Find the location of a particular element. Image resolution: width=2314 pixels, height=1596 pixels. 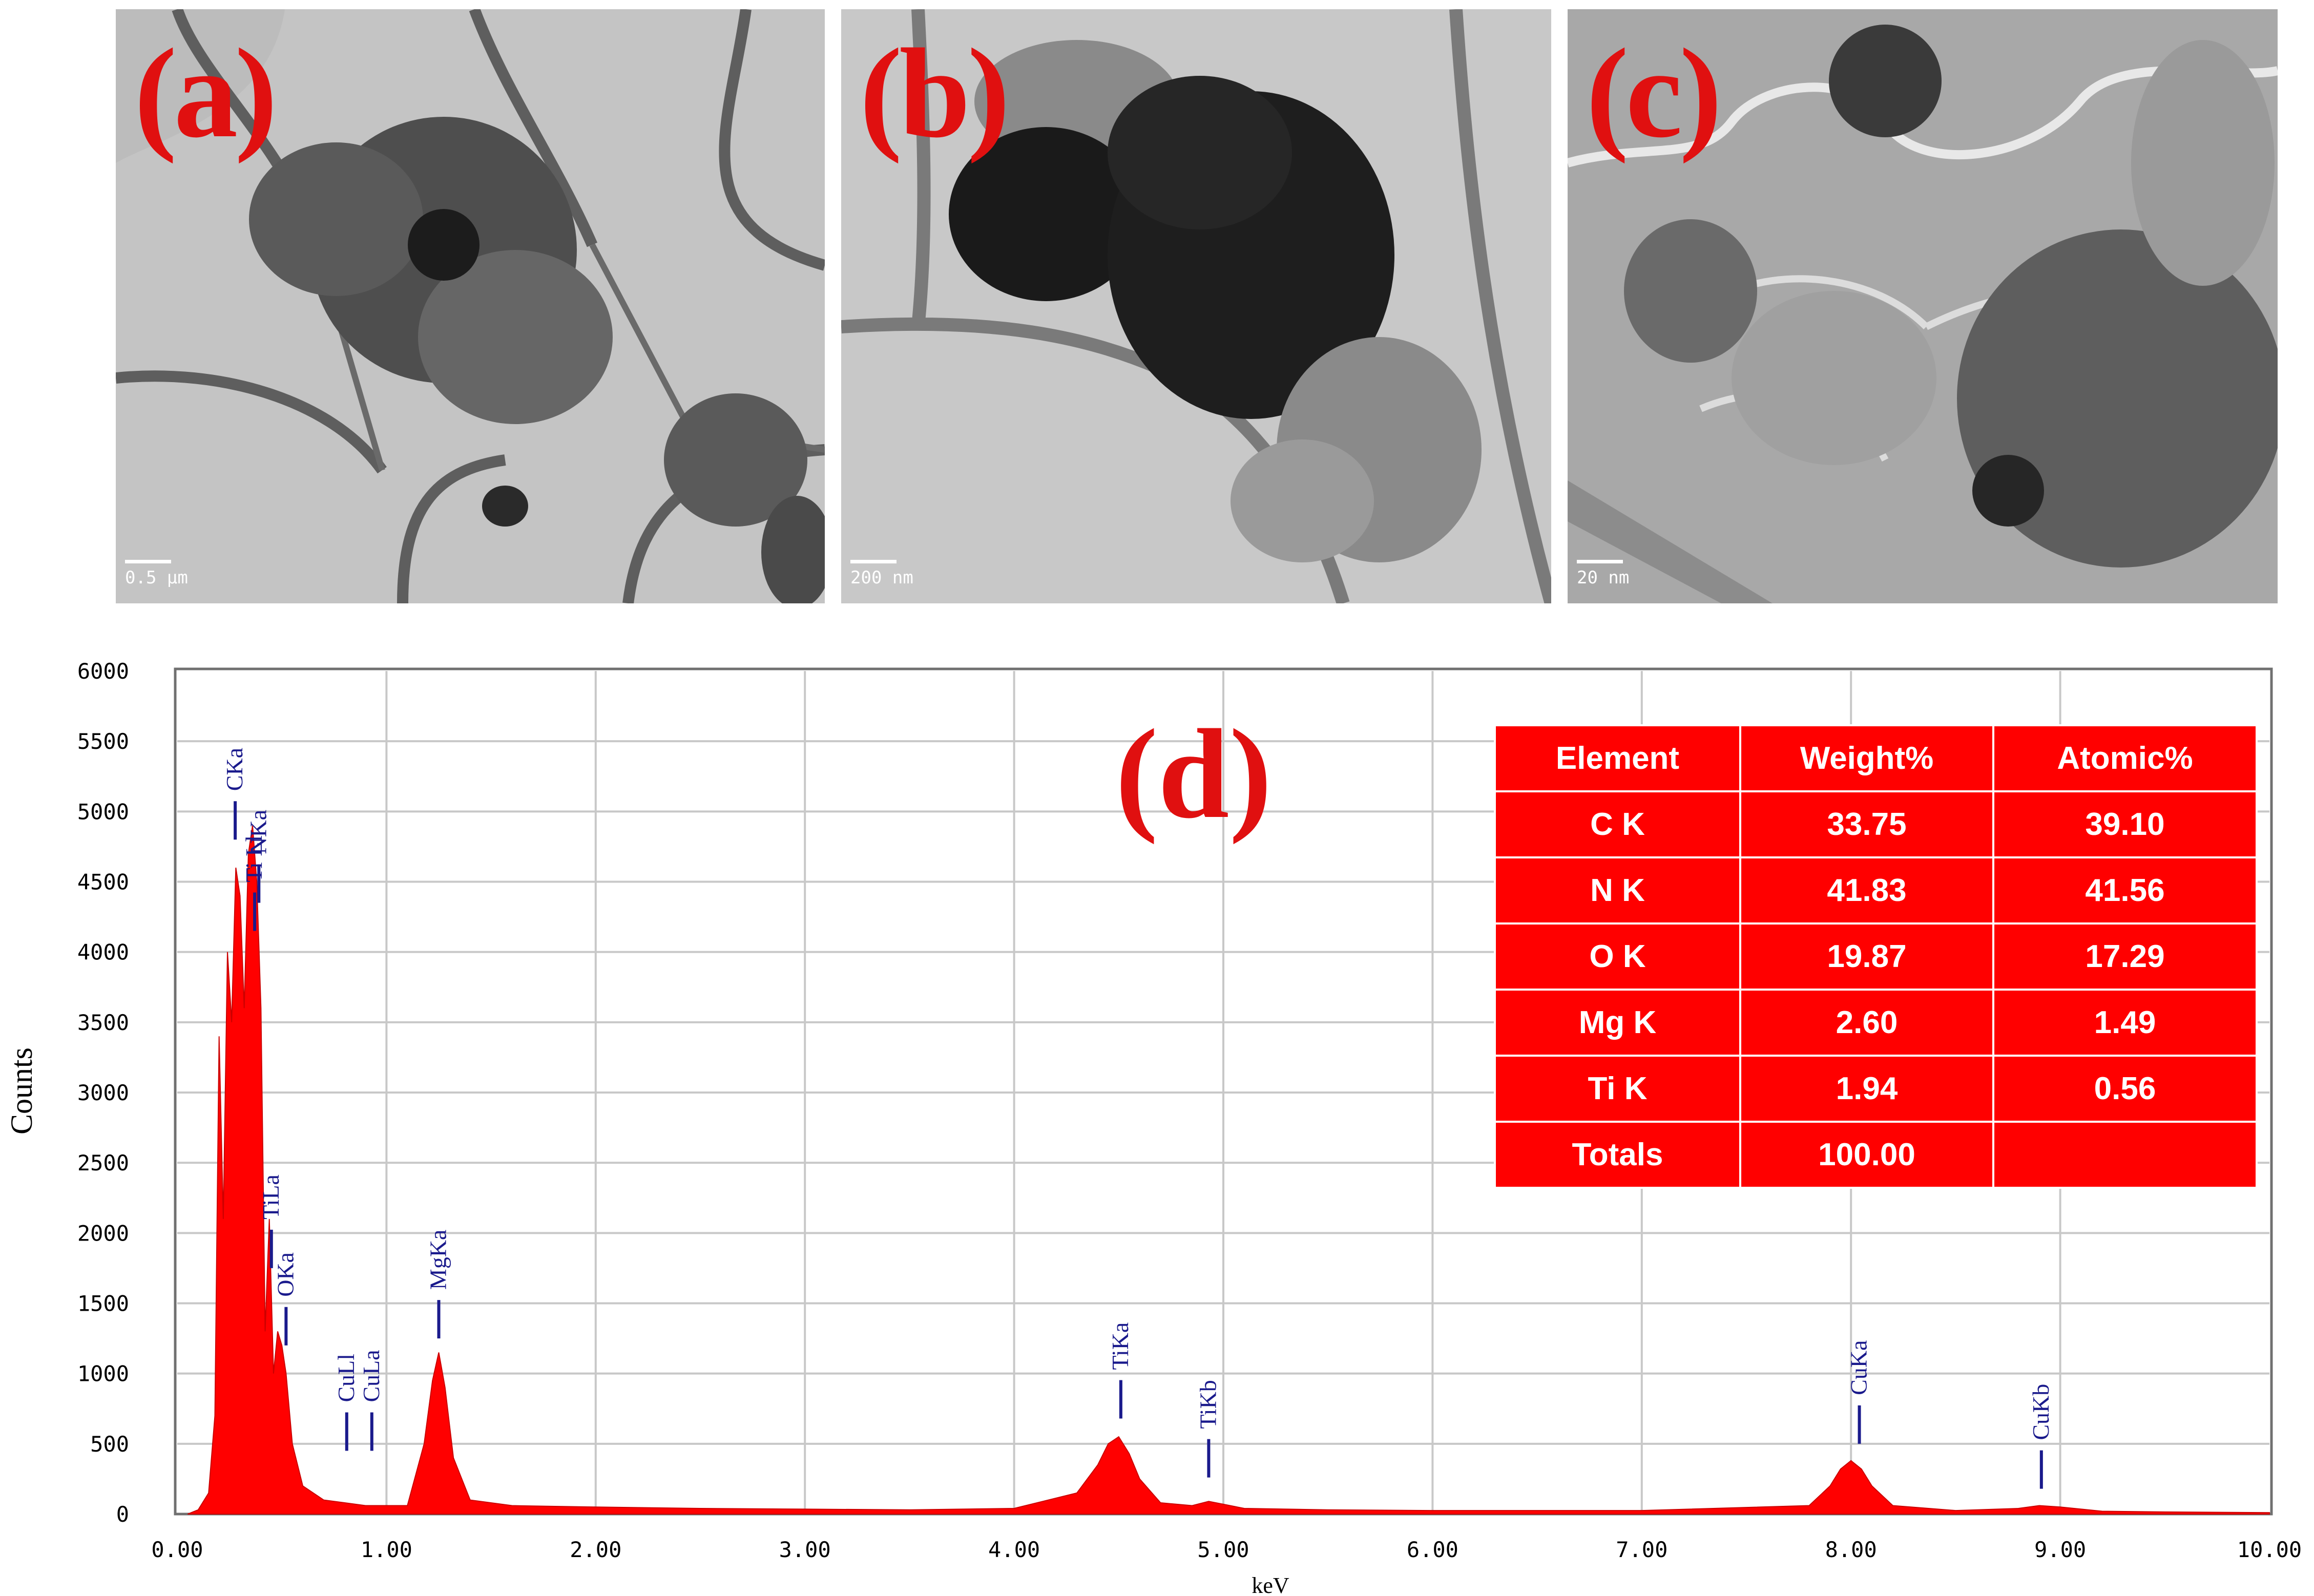

tem-image-panel-c: (c) 20 nm is located at coordinates (1923, 306).